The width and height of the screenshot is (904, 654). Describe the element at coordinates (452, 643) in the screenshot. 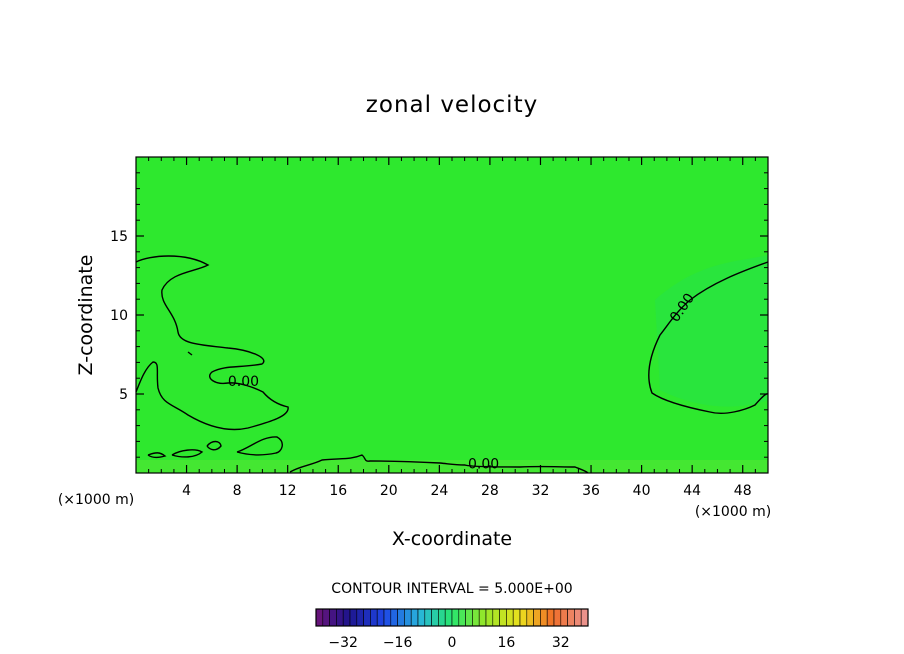

I see `colorbar-tick-label: 0` at that location.